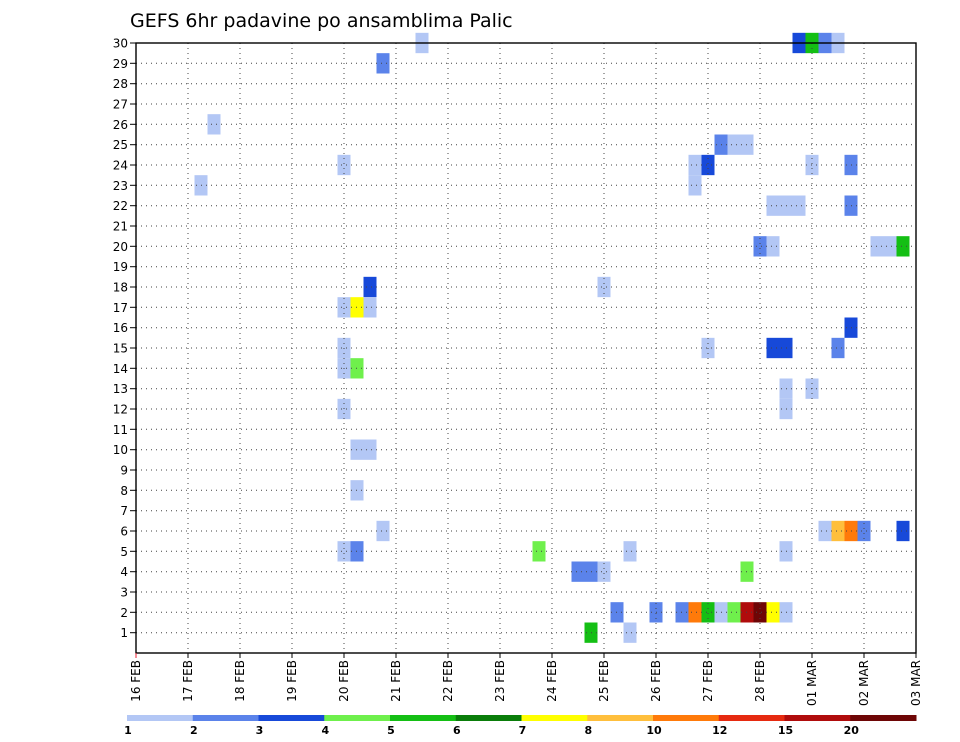  I want to click on y-tick-label: 23, so click(120, 186).